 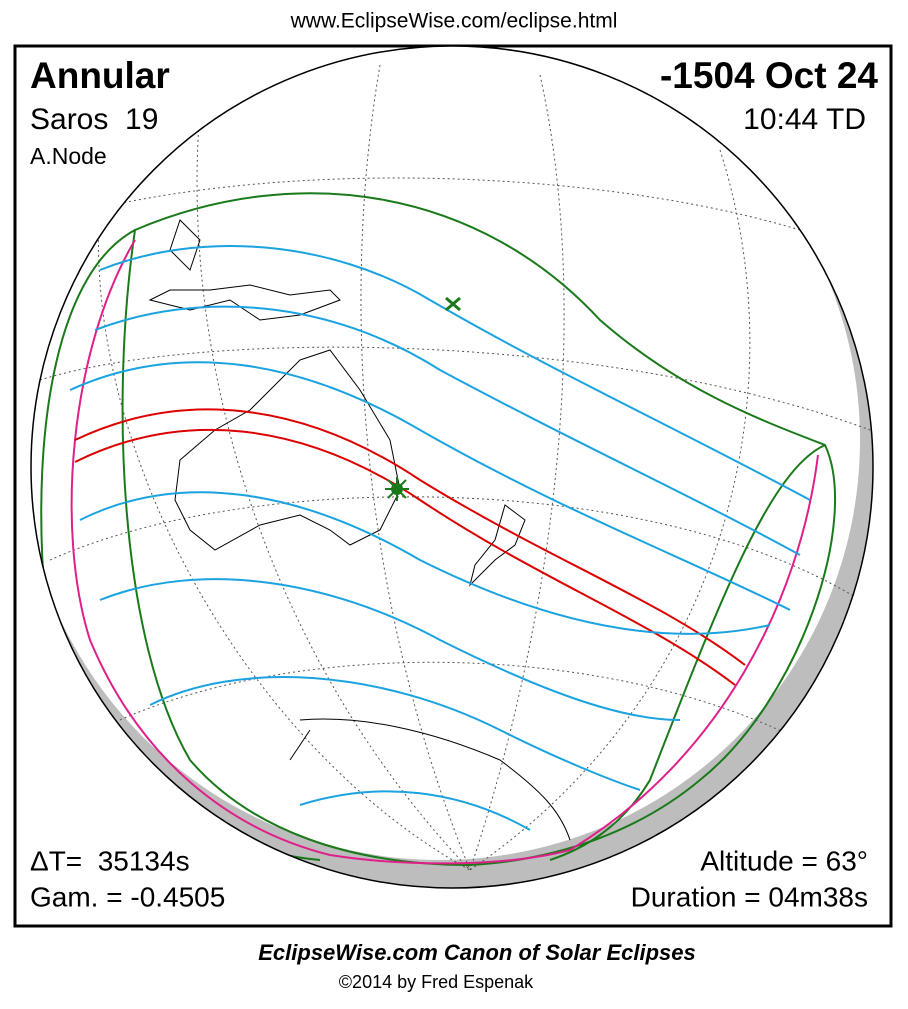 What do you see at coordinates (804, 119) in the screenshot?
I see `eclipse-time: 10:44 TD` at bounding box center [804, 119].